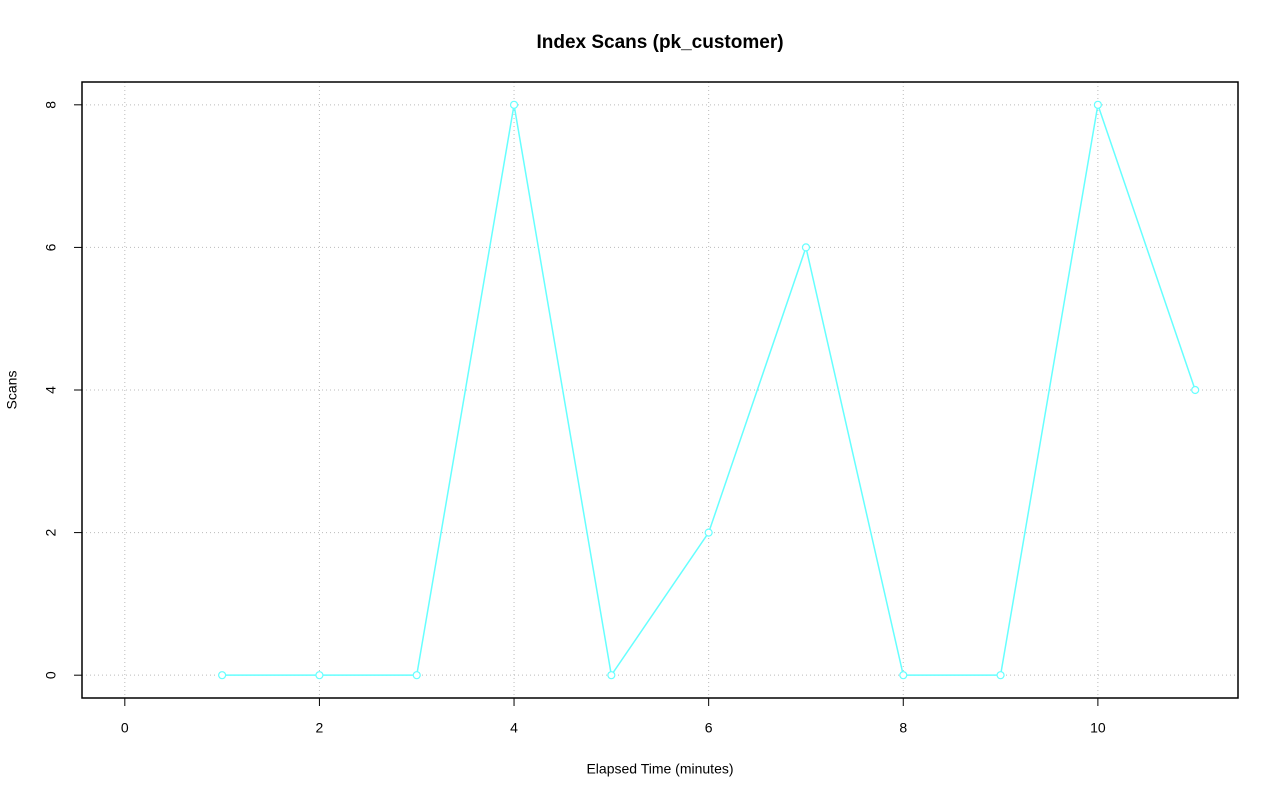  What do you see at coordinates (51, 390) in the screenshot?
I see `y-tick-label: 4` at bounding box center [51, 390].